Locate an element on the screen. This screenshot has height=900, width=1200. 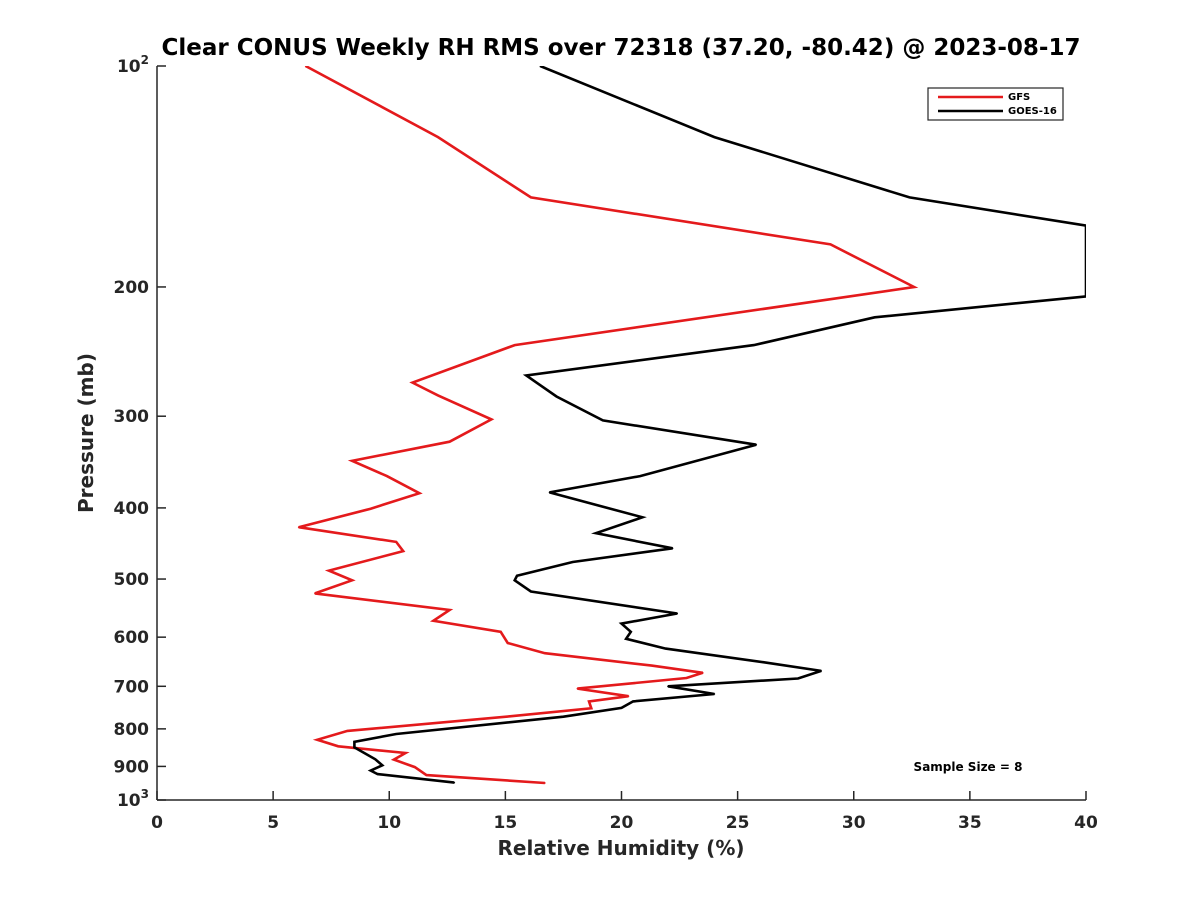
legend-label-goes16: GOES-16 is located at coordinates (1032, 111).